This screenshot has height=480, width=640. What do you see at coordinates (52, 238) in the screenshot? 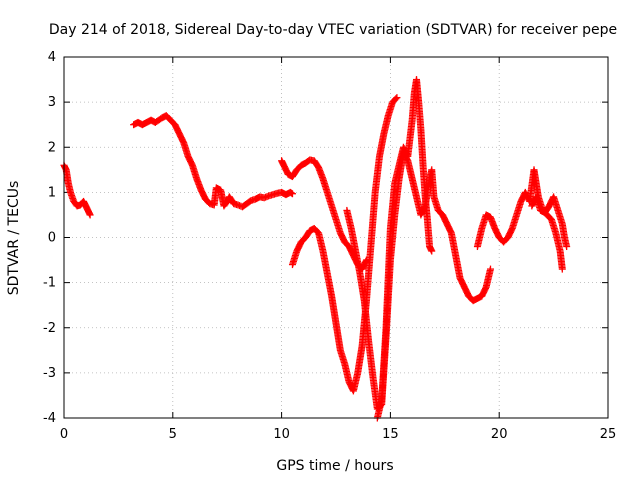
I see `y-tick-label: 0` at bounding box center [52, 238].